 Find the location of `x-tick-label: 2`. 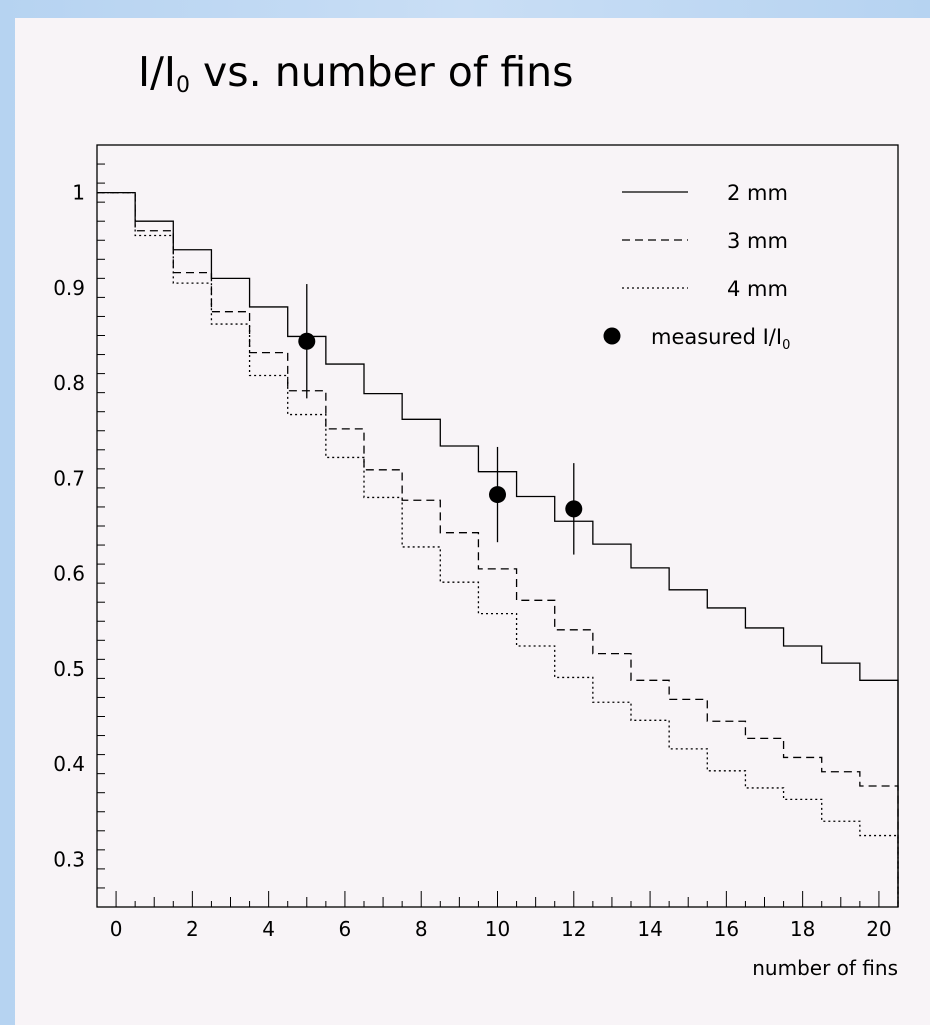

x-tick-label: 2 is located at coordinates (192, 929).